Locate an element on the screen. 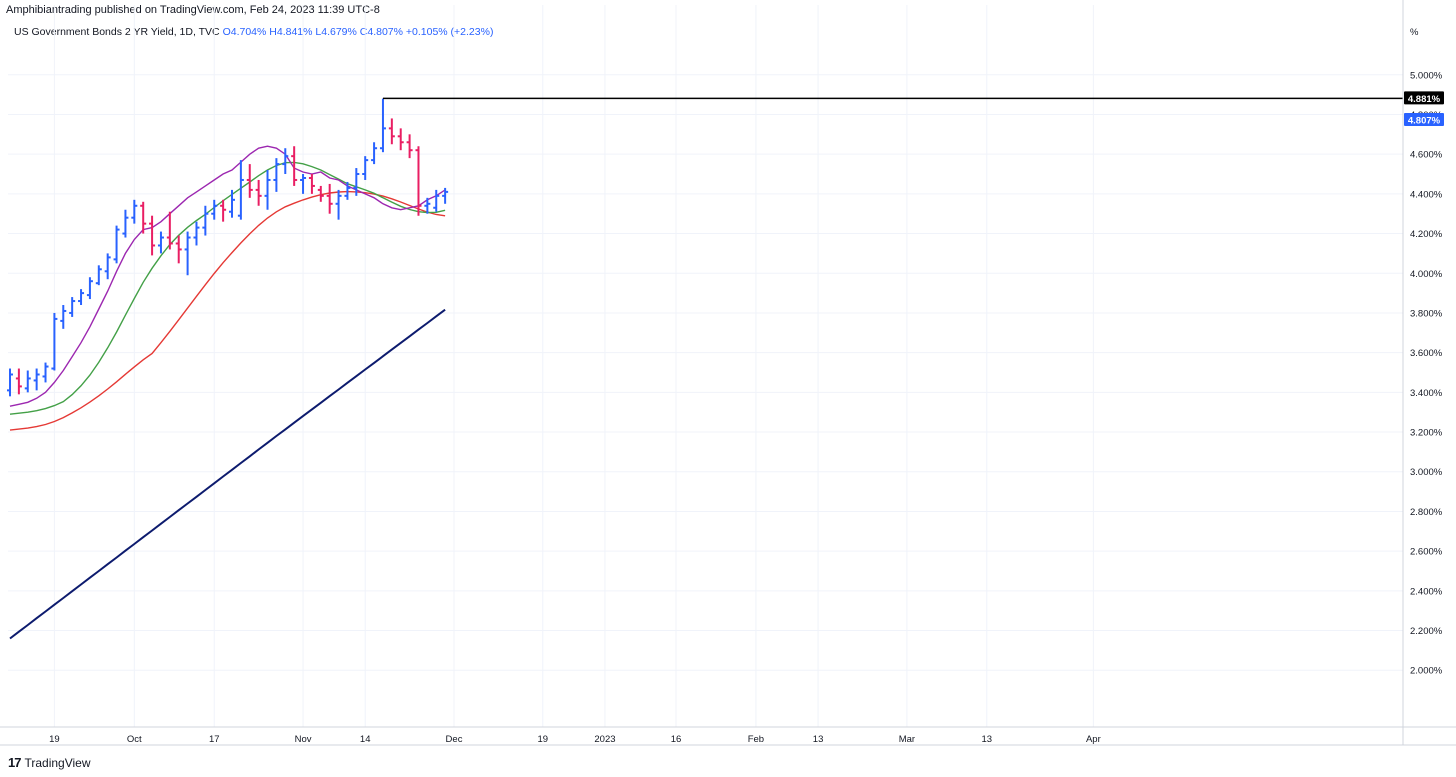 This screenshot has width=1456, height=777. x-tick-label: Mar is located at coordinates (907, 739).